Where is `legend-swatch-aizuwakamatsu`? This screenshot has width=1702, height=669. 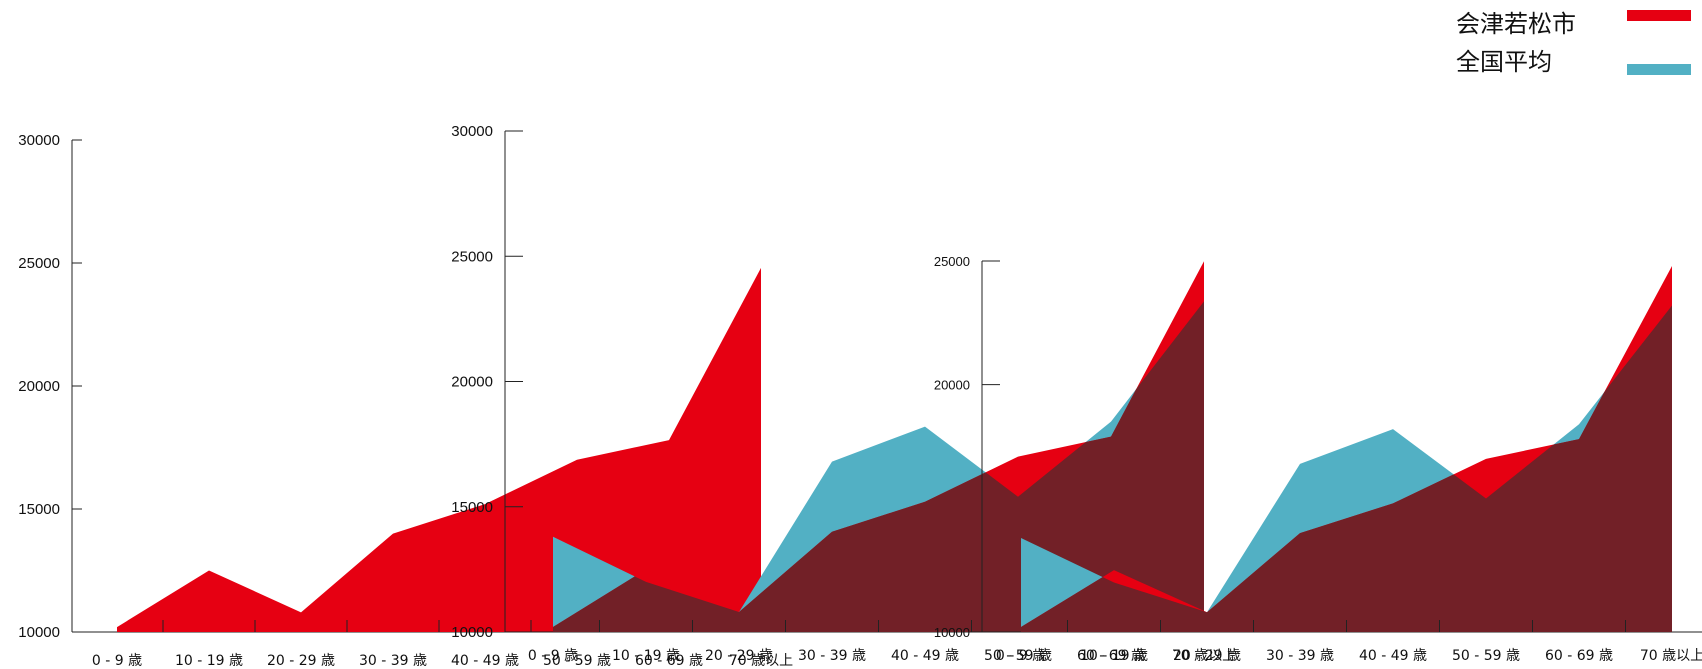
legend-swatch-aizuwakamatsu is located at coordinates (1659, 15).